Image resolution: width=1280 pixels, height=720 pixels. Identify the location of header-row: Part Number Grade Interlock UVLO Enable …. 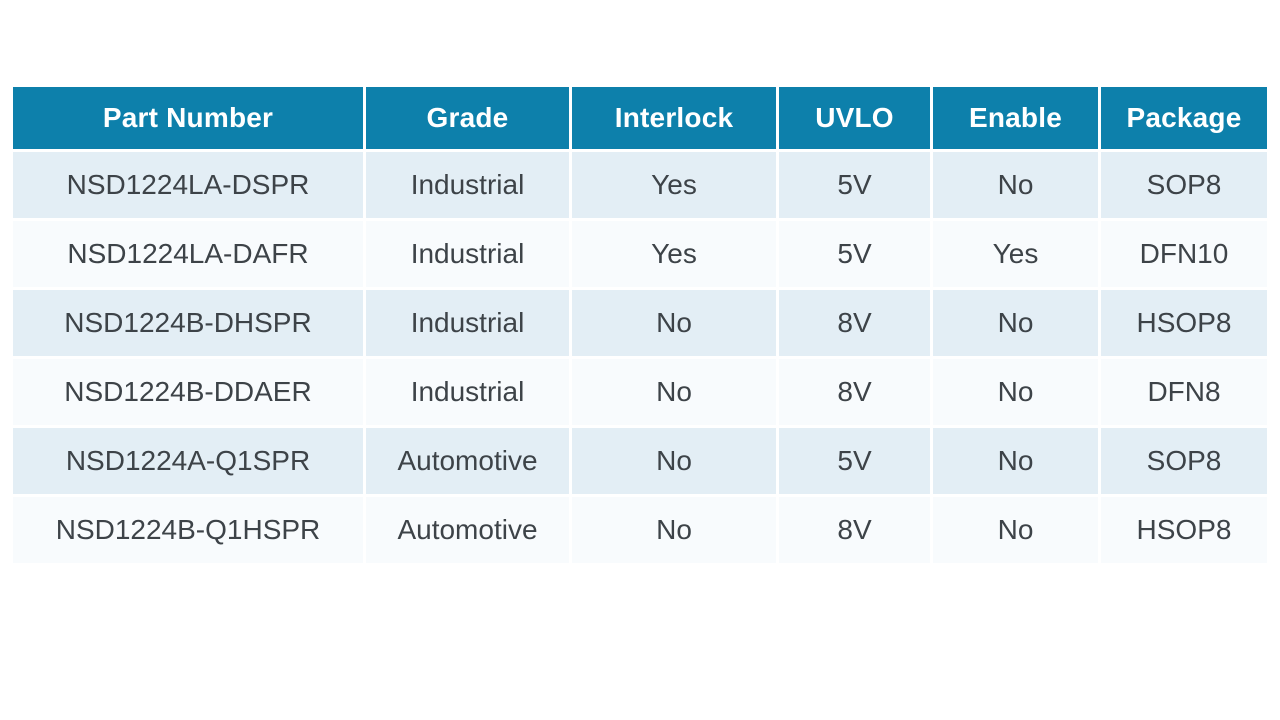
(640, 118).